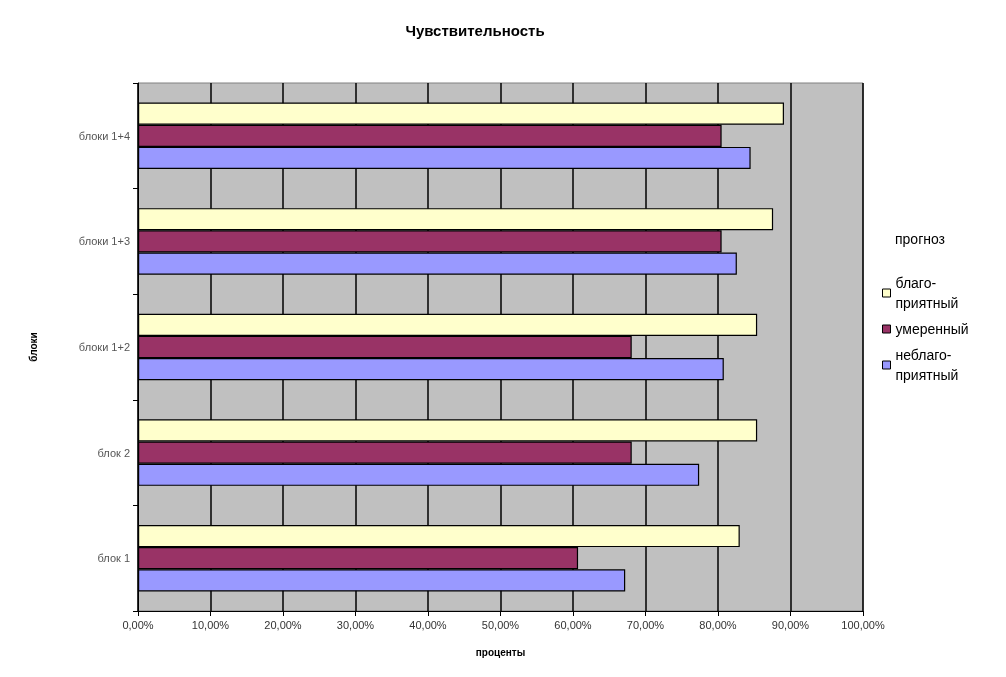 This screenshot has width=1006, height=677. Describe the element at coordinates (104, 241) in the screenshot. I see `y-tick-label: блоки 1+3` at that location.